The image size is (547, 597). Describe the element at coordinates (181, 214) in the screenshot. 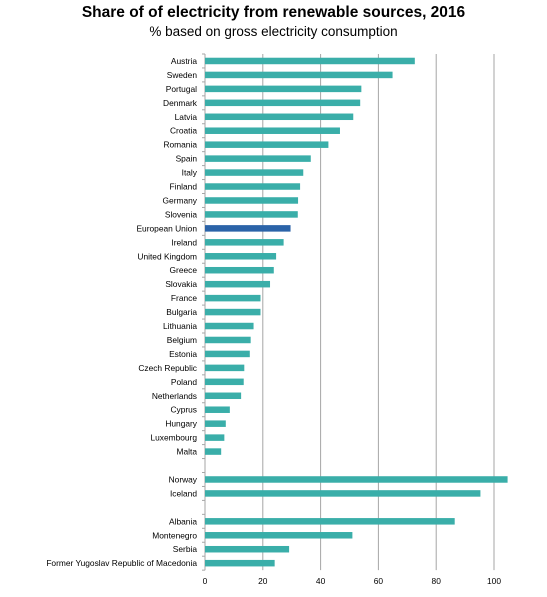

I see `category-label: Slovenia` at that location.